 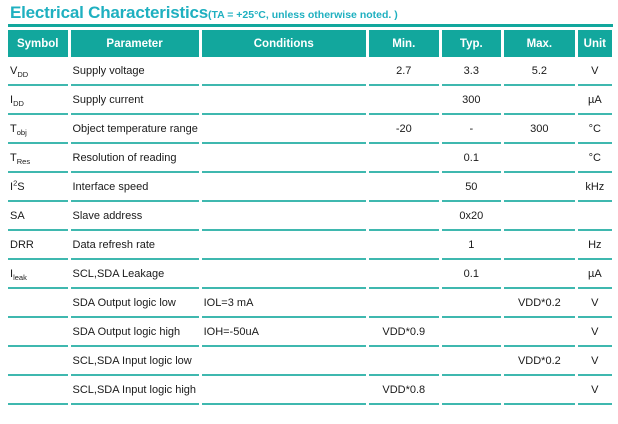 I want to click on symbol-sub: Res, so click(x=23, y=161).